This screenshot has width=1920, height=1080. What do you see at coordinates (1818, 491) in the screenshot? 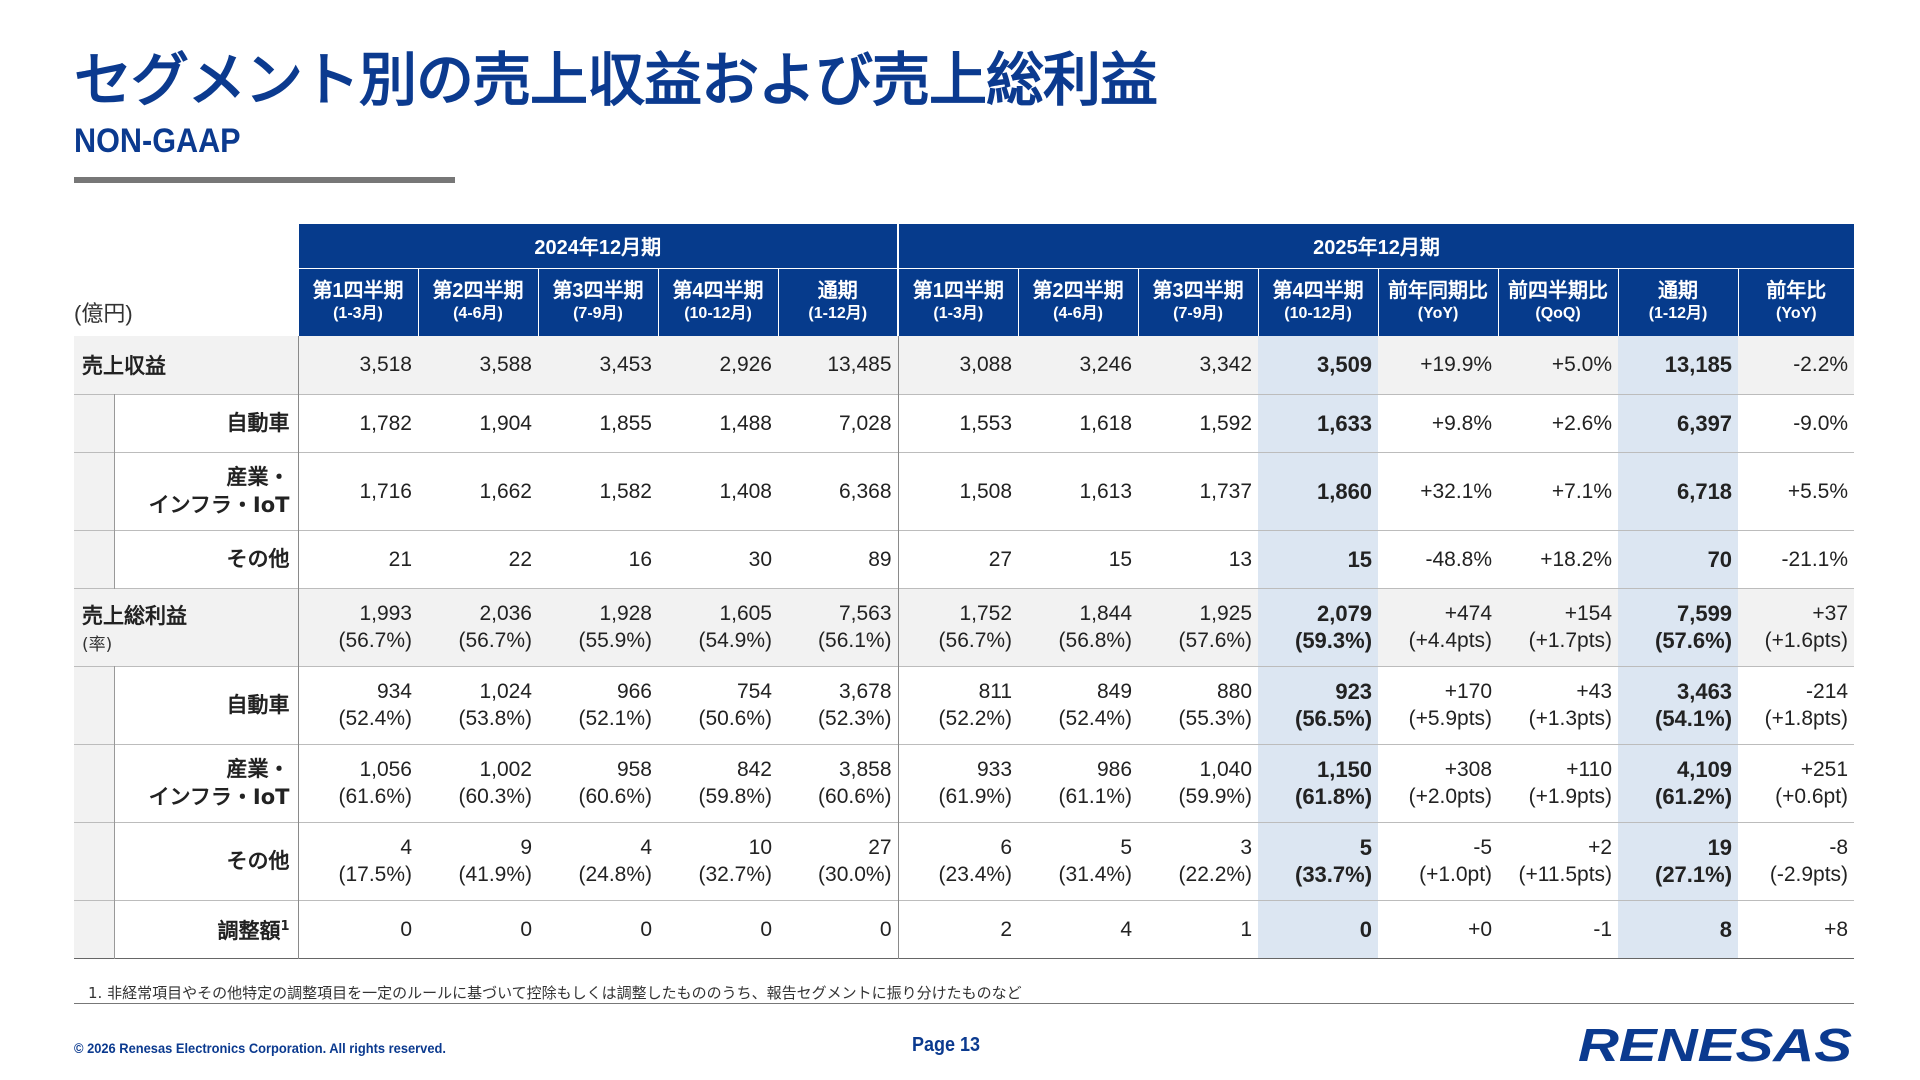
I see `cell-value: +5.5%` at bounding box center [1818, 491].